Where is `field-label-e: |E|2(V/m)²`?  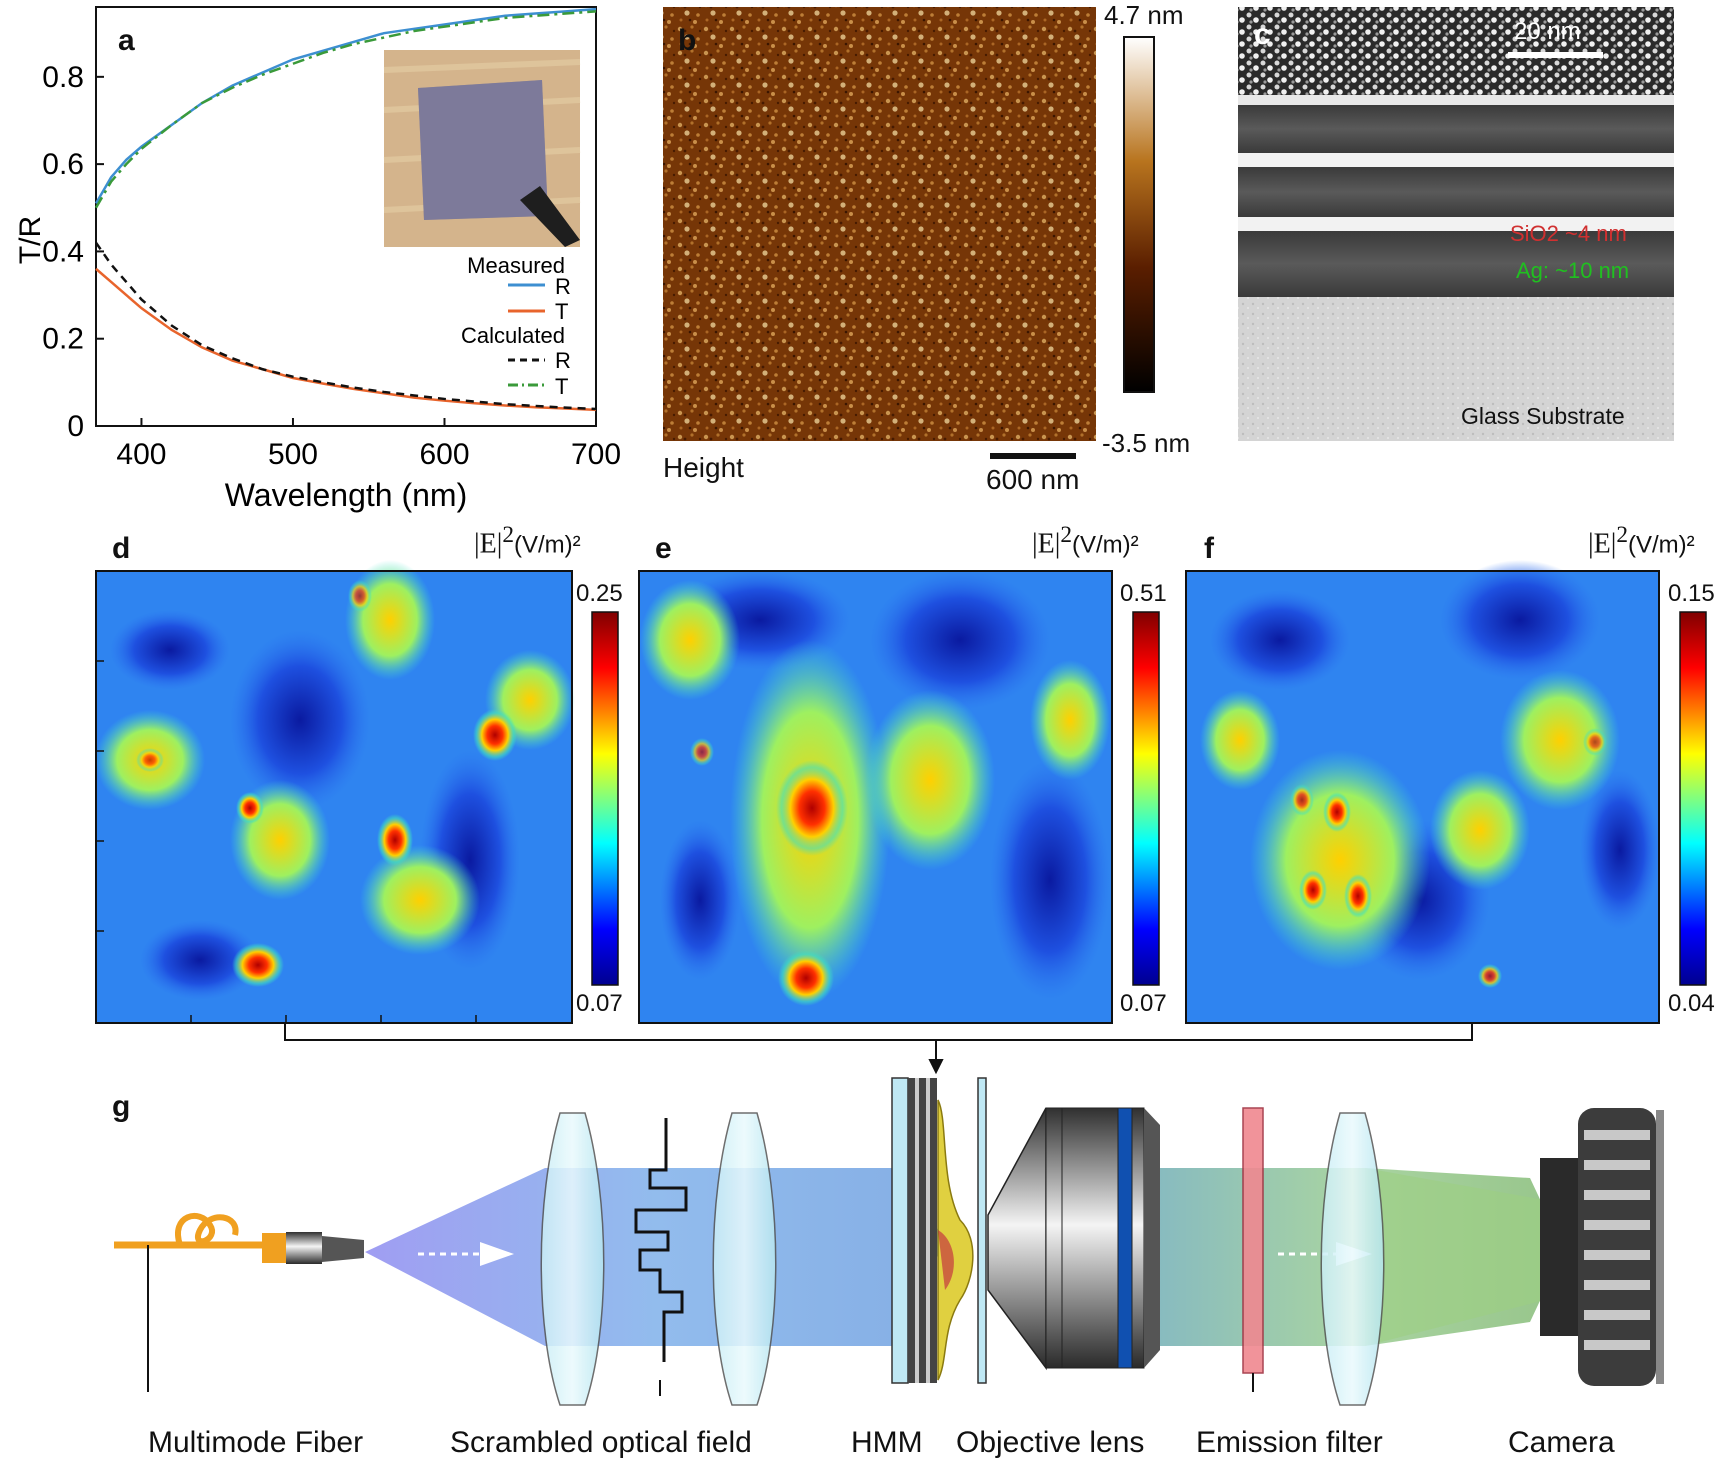
field-label-e: |E|2(V/m)² is located at coordinates (1085, 541).